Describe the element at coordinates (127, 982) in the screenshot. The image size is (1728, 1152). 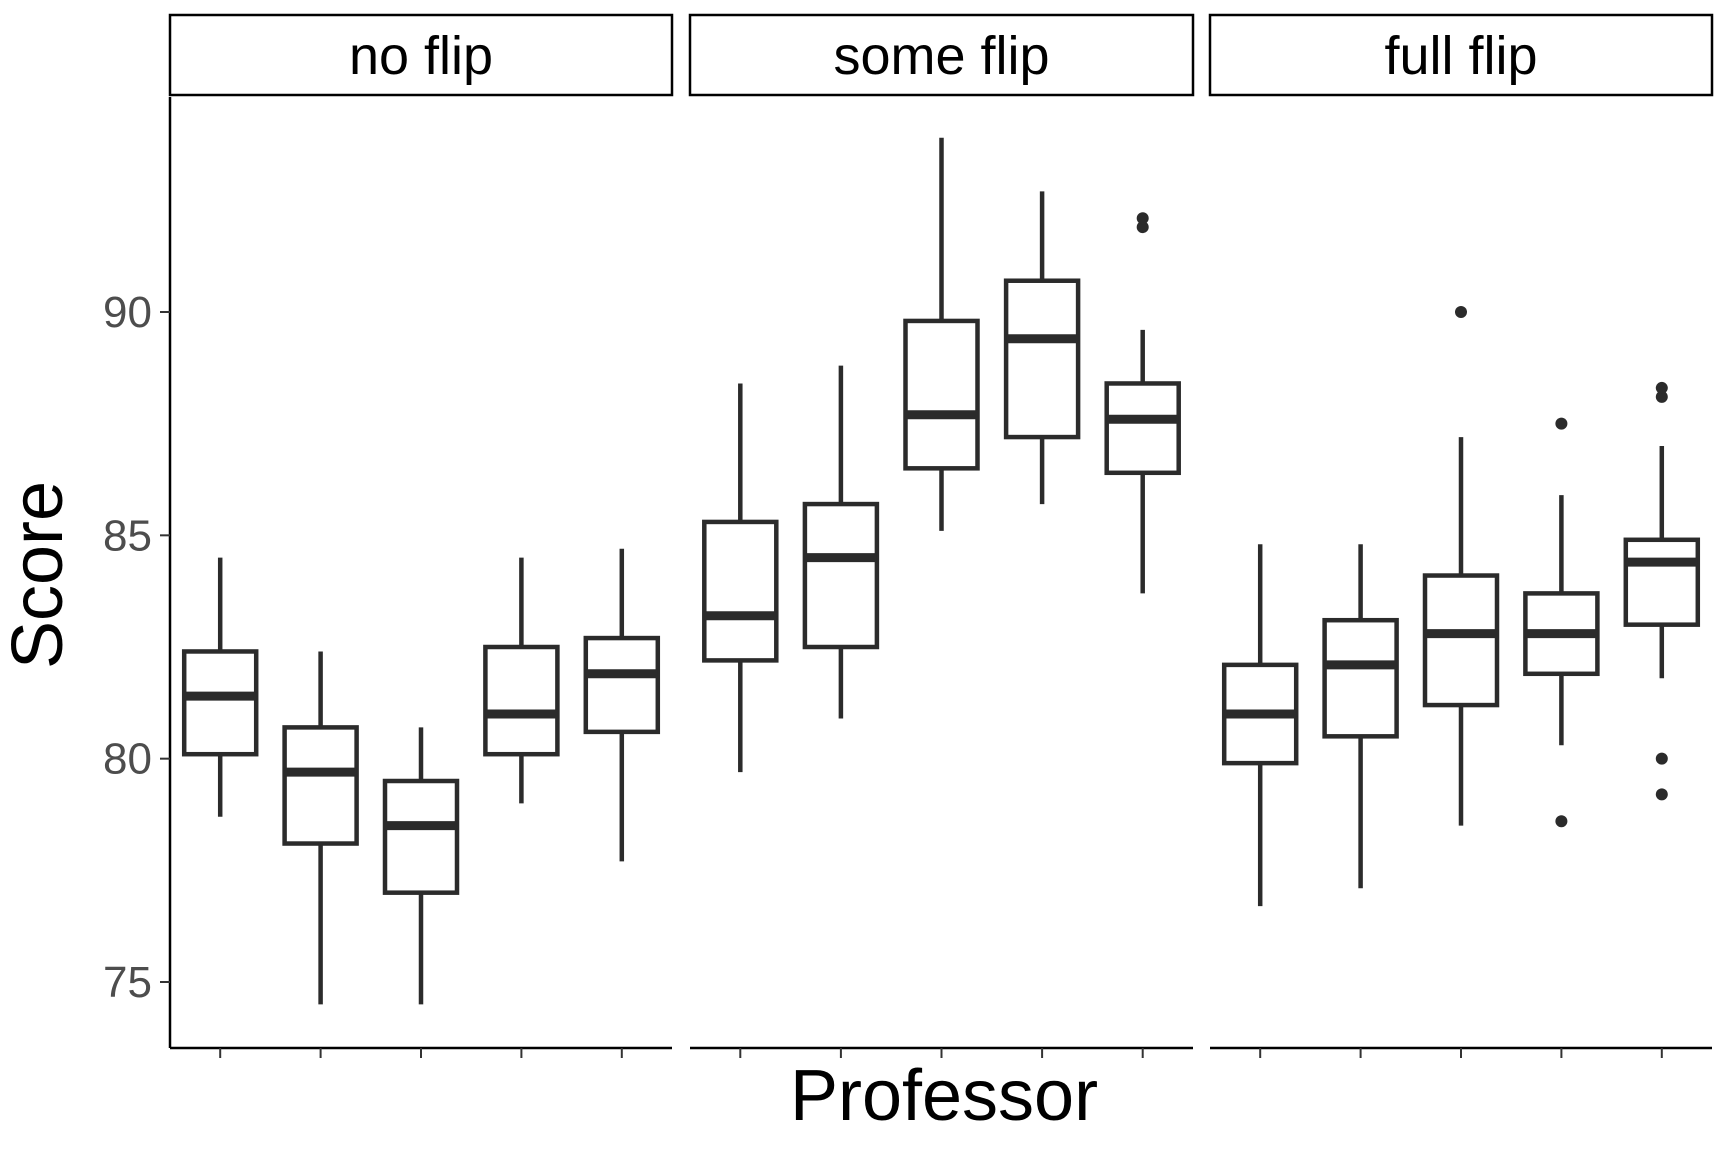
I see `y-tick-label: 75` at that location.